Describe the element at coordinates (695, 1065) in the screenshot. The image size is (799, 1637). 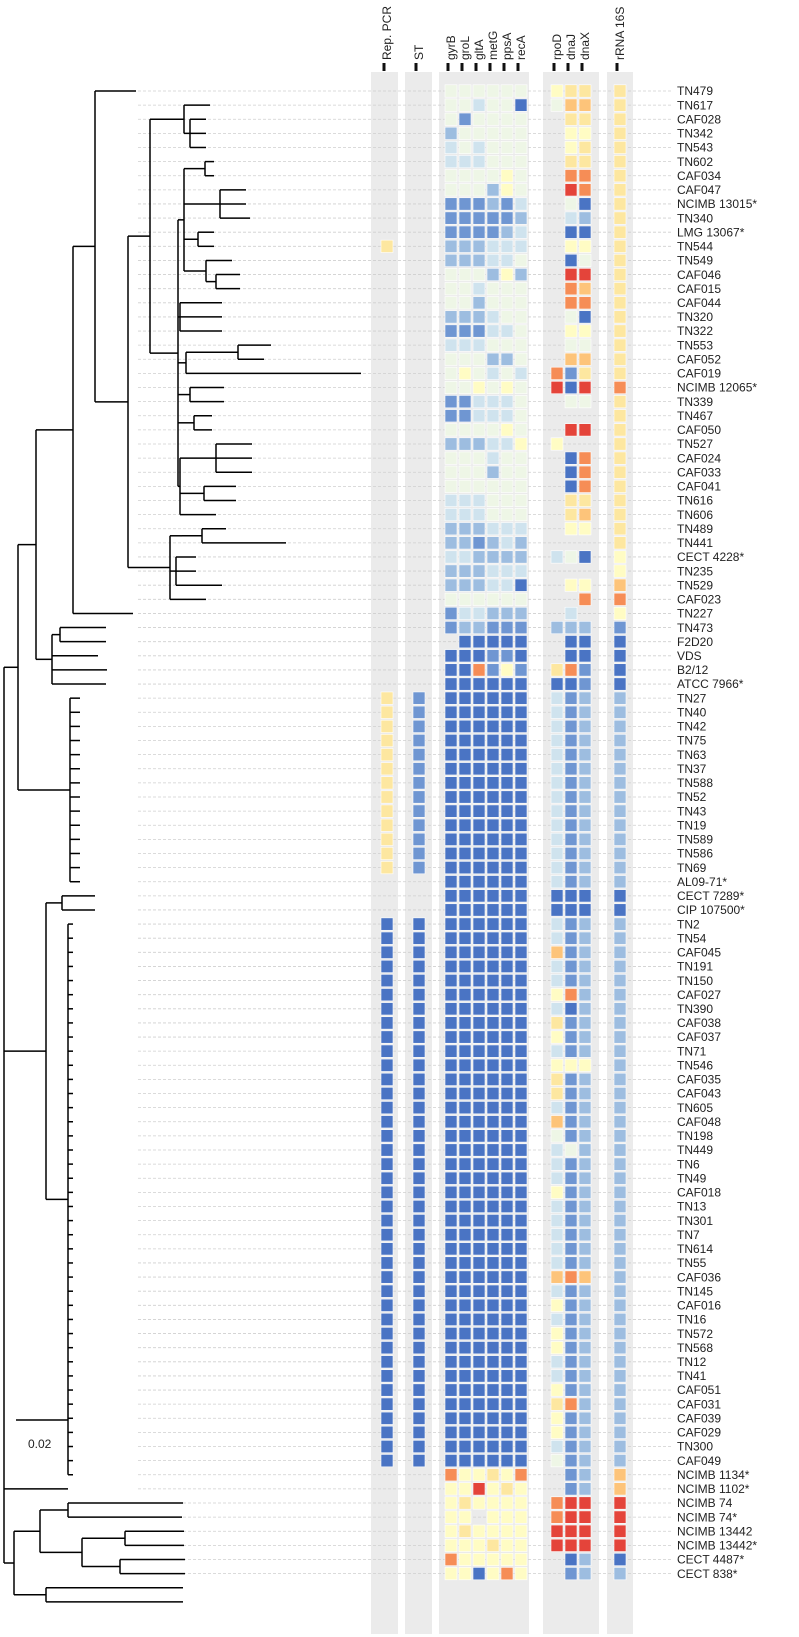
I see `taxon-label: TN546` at that location.